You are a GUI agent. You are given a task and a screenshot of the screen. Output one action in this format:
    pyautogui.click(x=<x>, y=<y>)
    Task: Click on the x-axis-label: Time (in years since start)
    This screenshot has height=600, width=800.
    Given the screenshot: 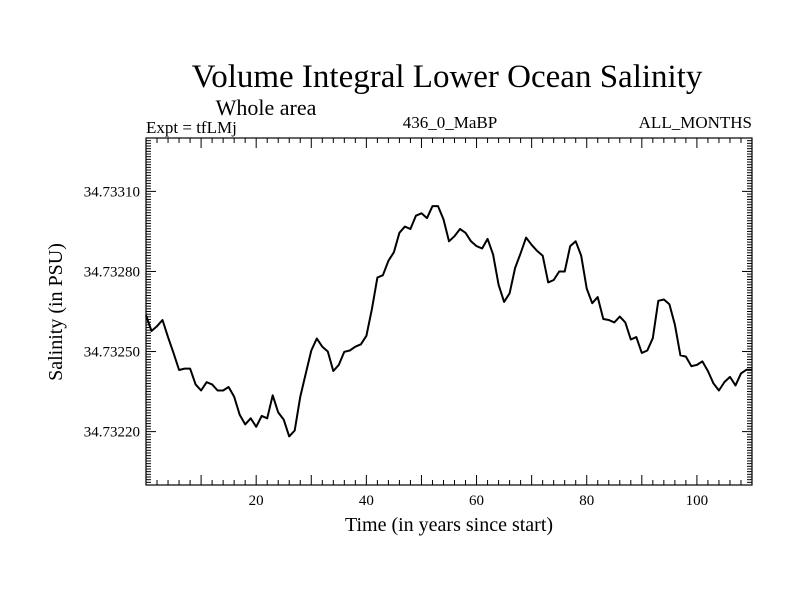 What is the action you would take?
    pyautogui.click(x=449, y=525)
    